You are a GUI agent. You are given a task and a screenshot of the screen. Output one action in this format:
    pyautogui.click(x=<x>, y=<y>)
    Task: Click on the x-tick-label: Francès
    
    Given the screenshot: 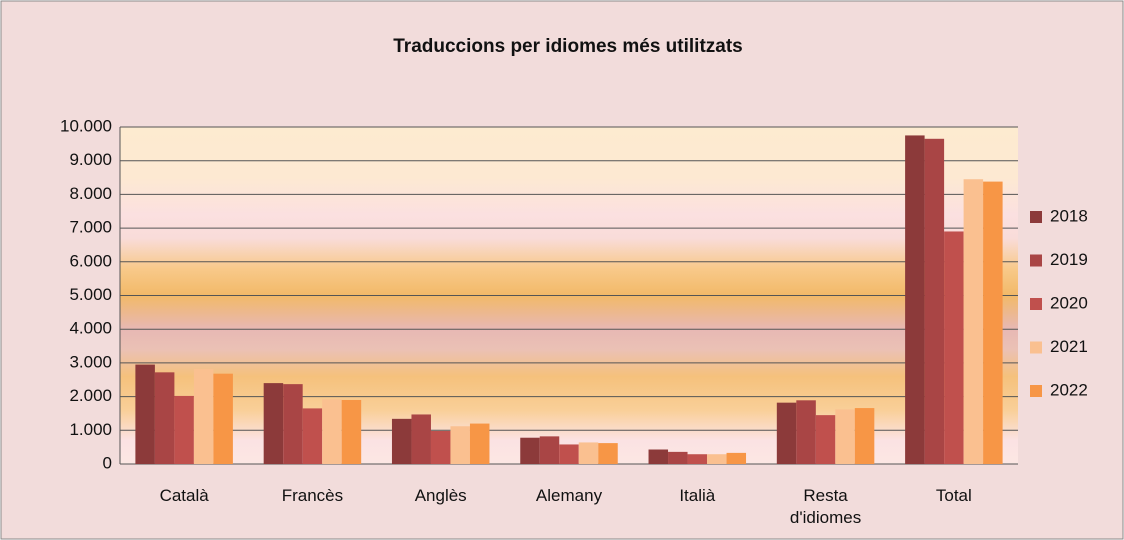 What is the action you would take?
    pyautogui.click(x=312, y=495)
    